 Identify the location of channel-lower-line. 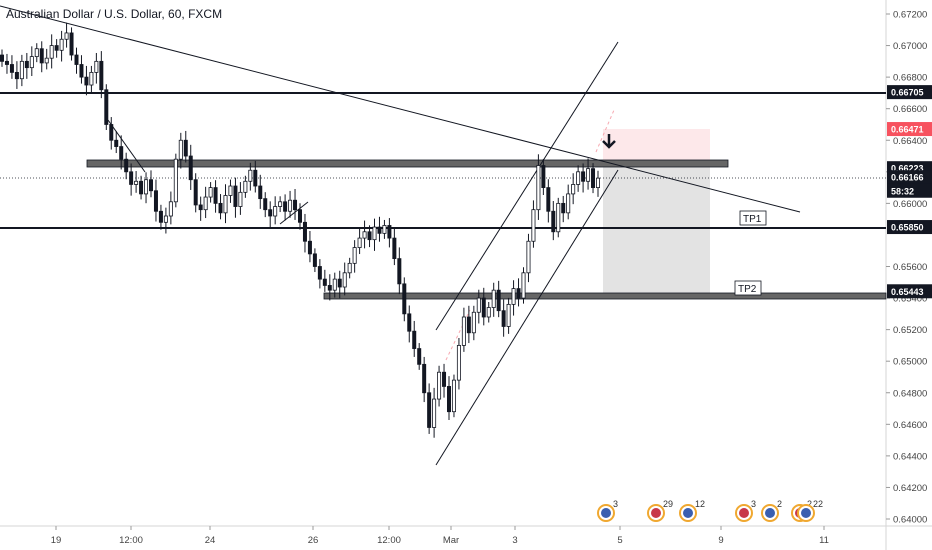
(527, 317).